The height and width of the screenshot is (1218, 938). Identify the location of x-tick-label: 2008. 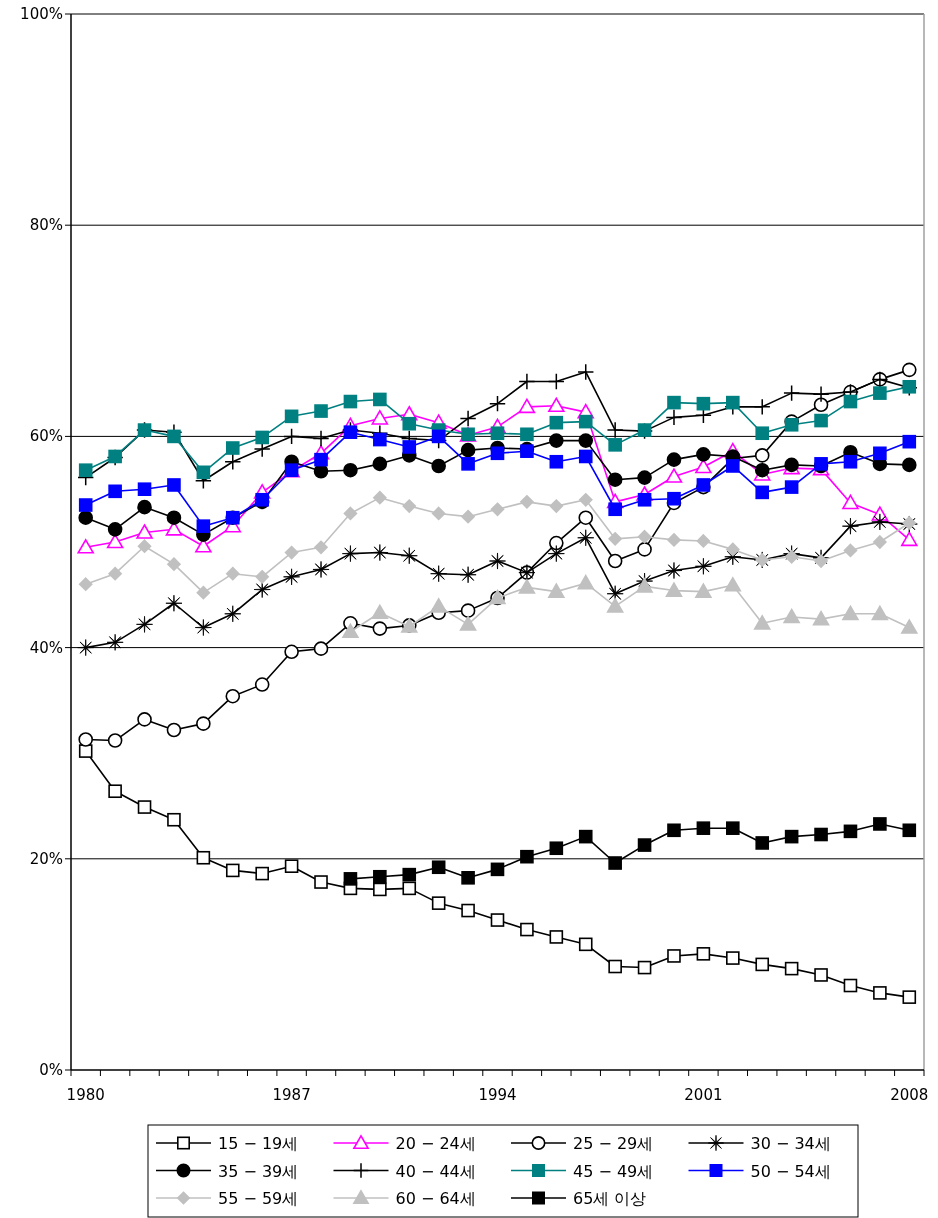
(909, 1095).